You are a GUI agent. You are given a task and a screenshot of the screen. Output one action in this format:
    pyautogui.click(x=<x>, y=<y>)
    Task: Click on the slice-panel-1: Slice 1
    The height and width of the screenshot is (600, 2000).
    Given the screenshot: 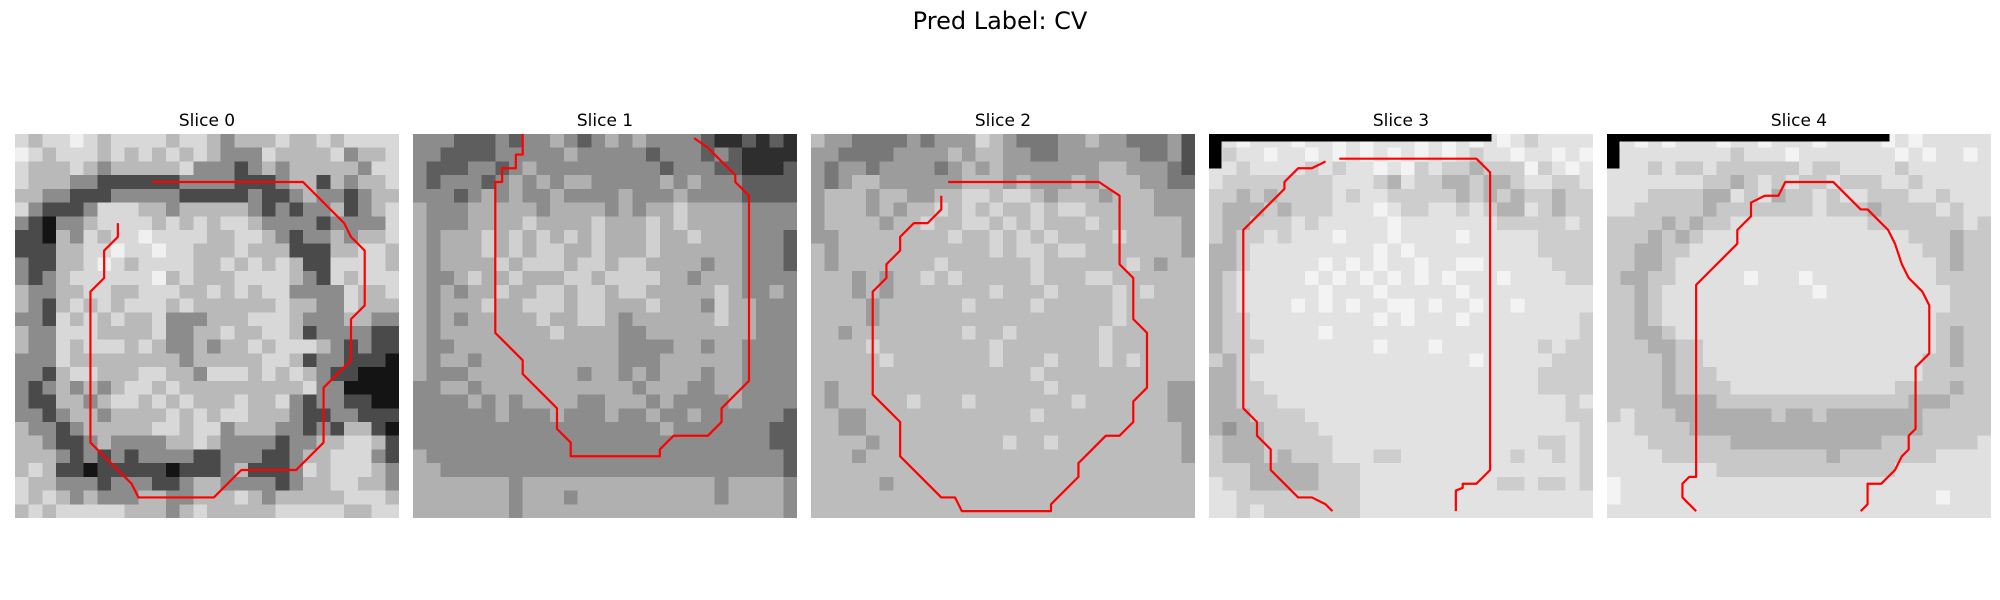 What is the action you would take?
    pyautogui.click(x=605, y=313)
    